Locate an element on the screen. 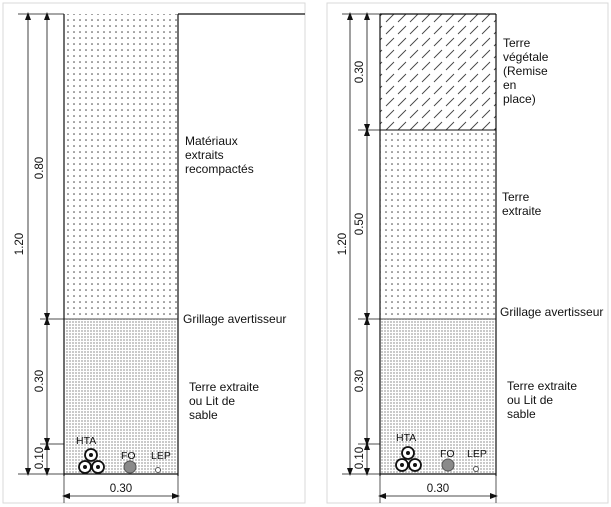 This screenshot has height=507, width=611. right-layer1-label: Terre végétale (Remise en place) is located at coordinates (527, 71).